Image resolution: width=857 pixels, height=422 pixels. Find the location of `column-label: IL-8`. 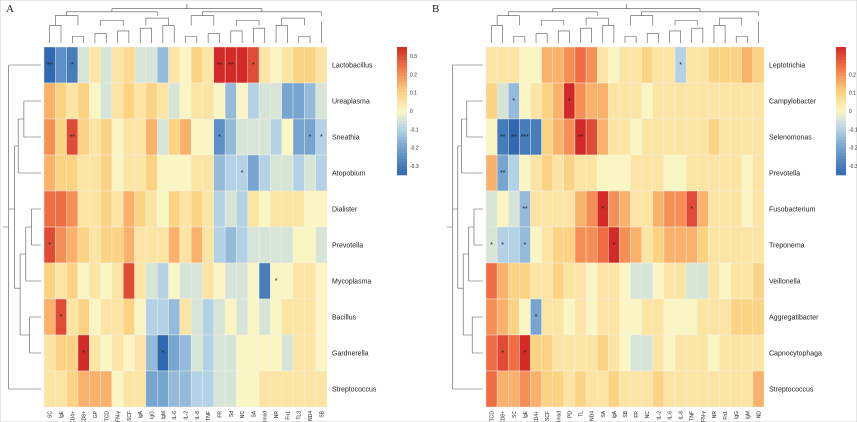

column-label: IL-8 is located at coordinates (198, 415).